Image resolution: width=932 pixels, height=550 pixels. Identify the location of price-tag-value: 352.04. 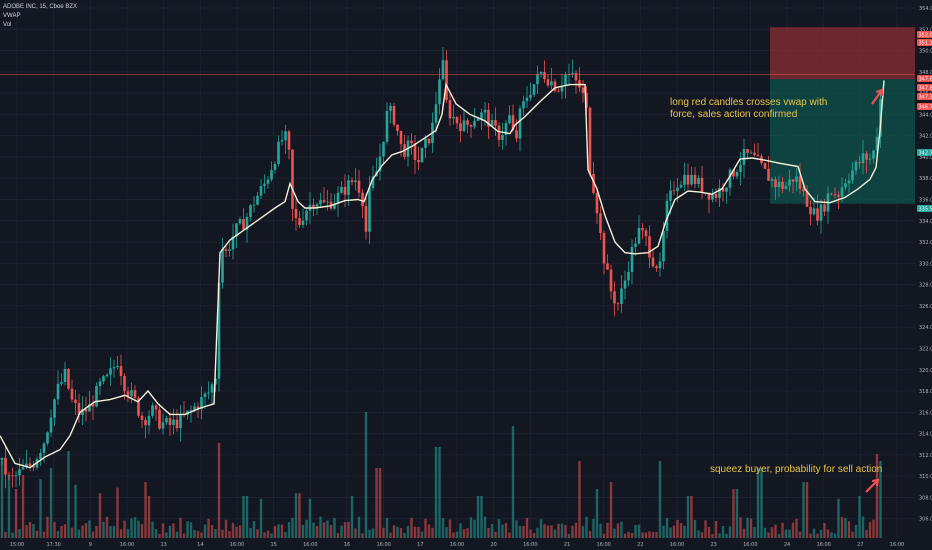
(925, 36).